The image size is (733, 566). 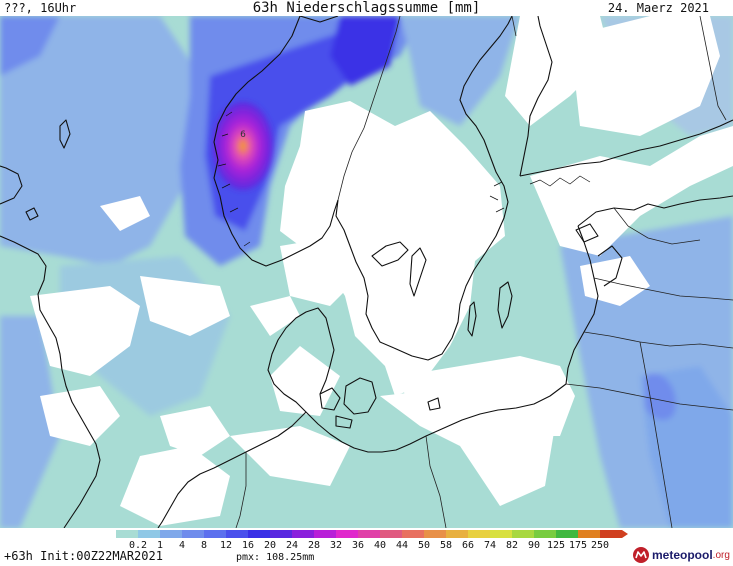 I want to click on precip-colorbar, so click(x=372, y=534).